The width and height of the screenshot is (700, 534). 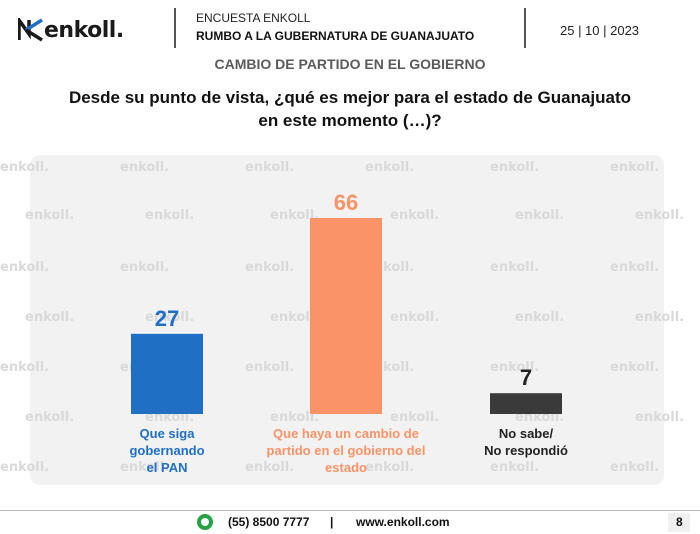 I want to click on category-label-line: el PAN, so click(x=167, y=467).